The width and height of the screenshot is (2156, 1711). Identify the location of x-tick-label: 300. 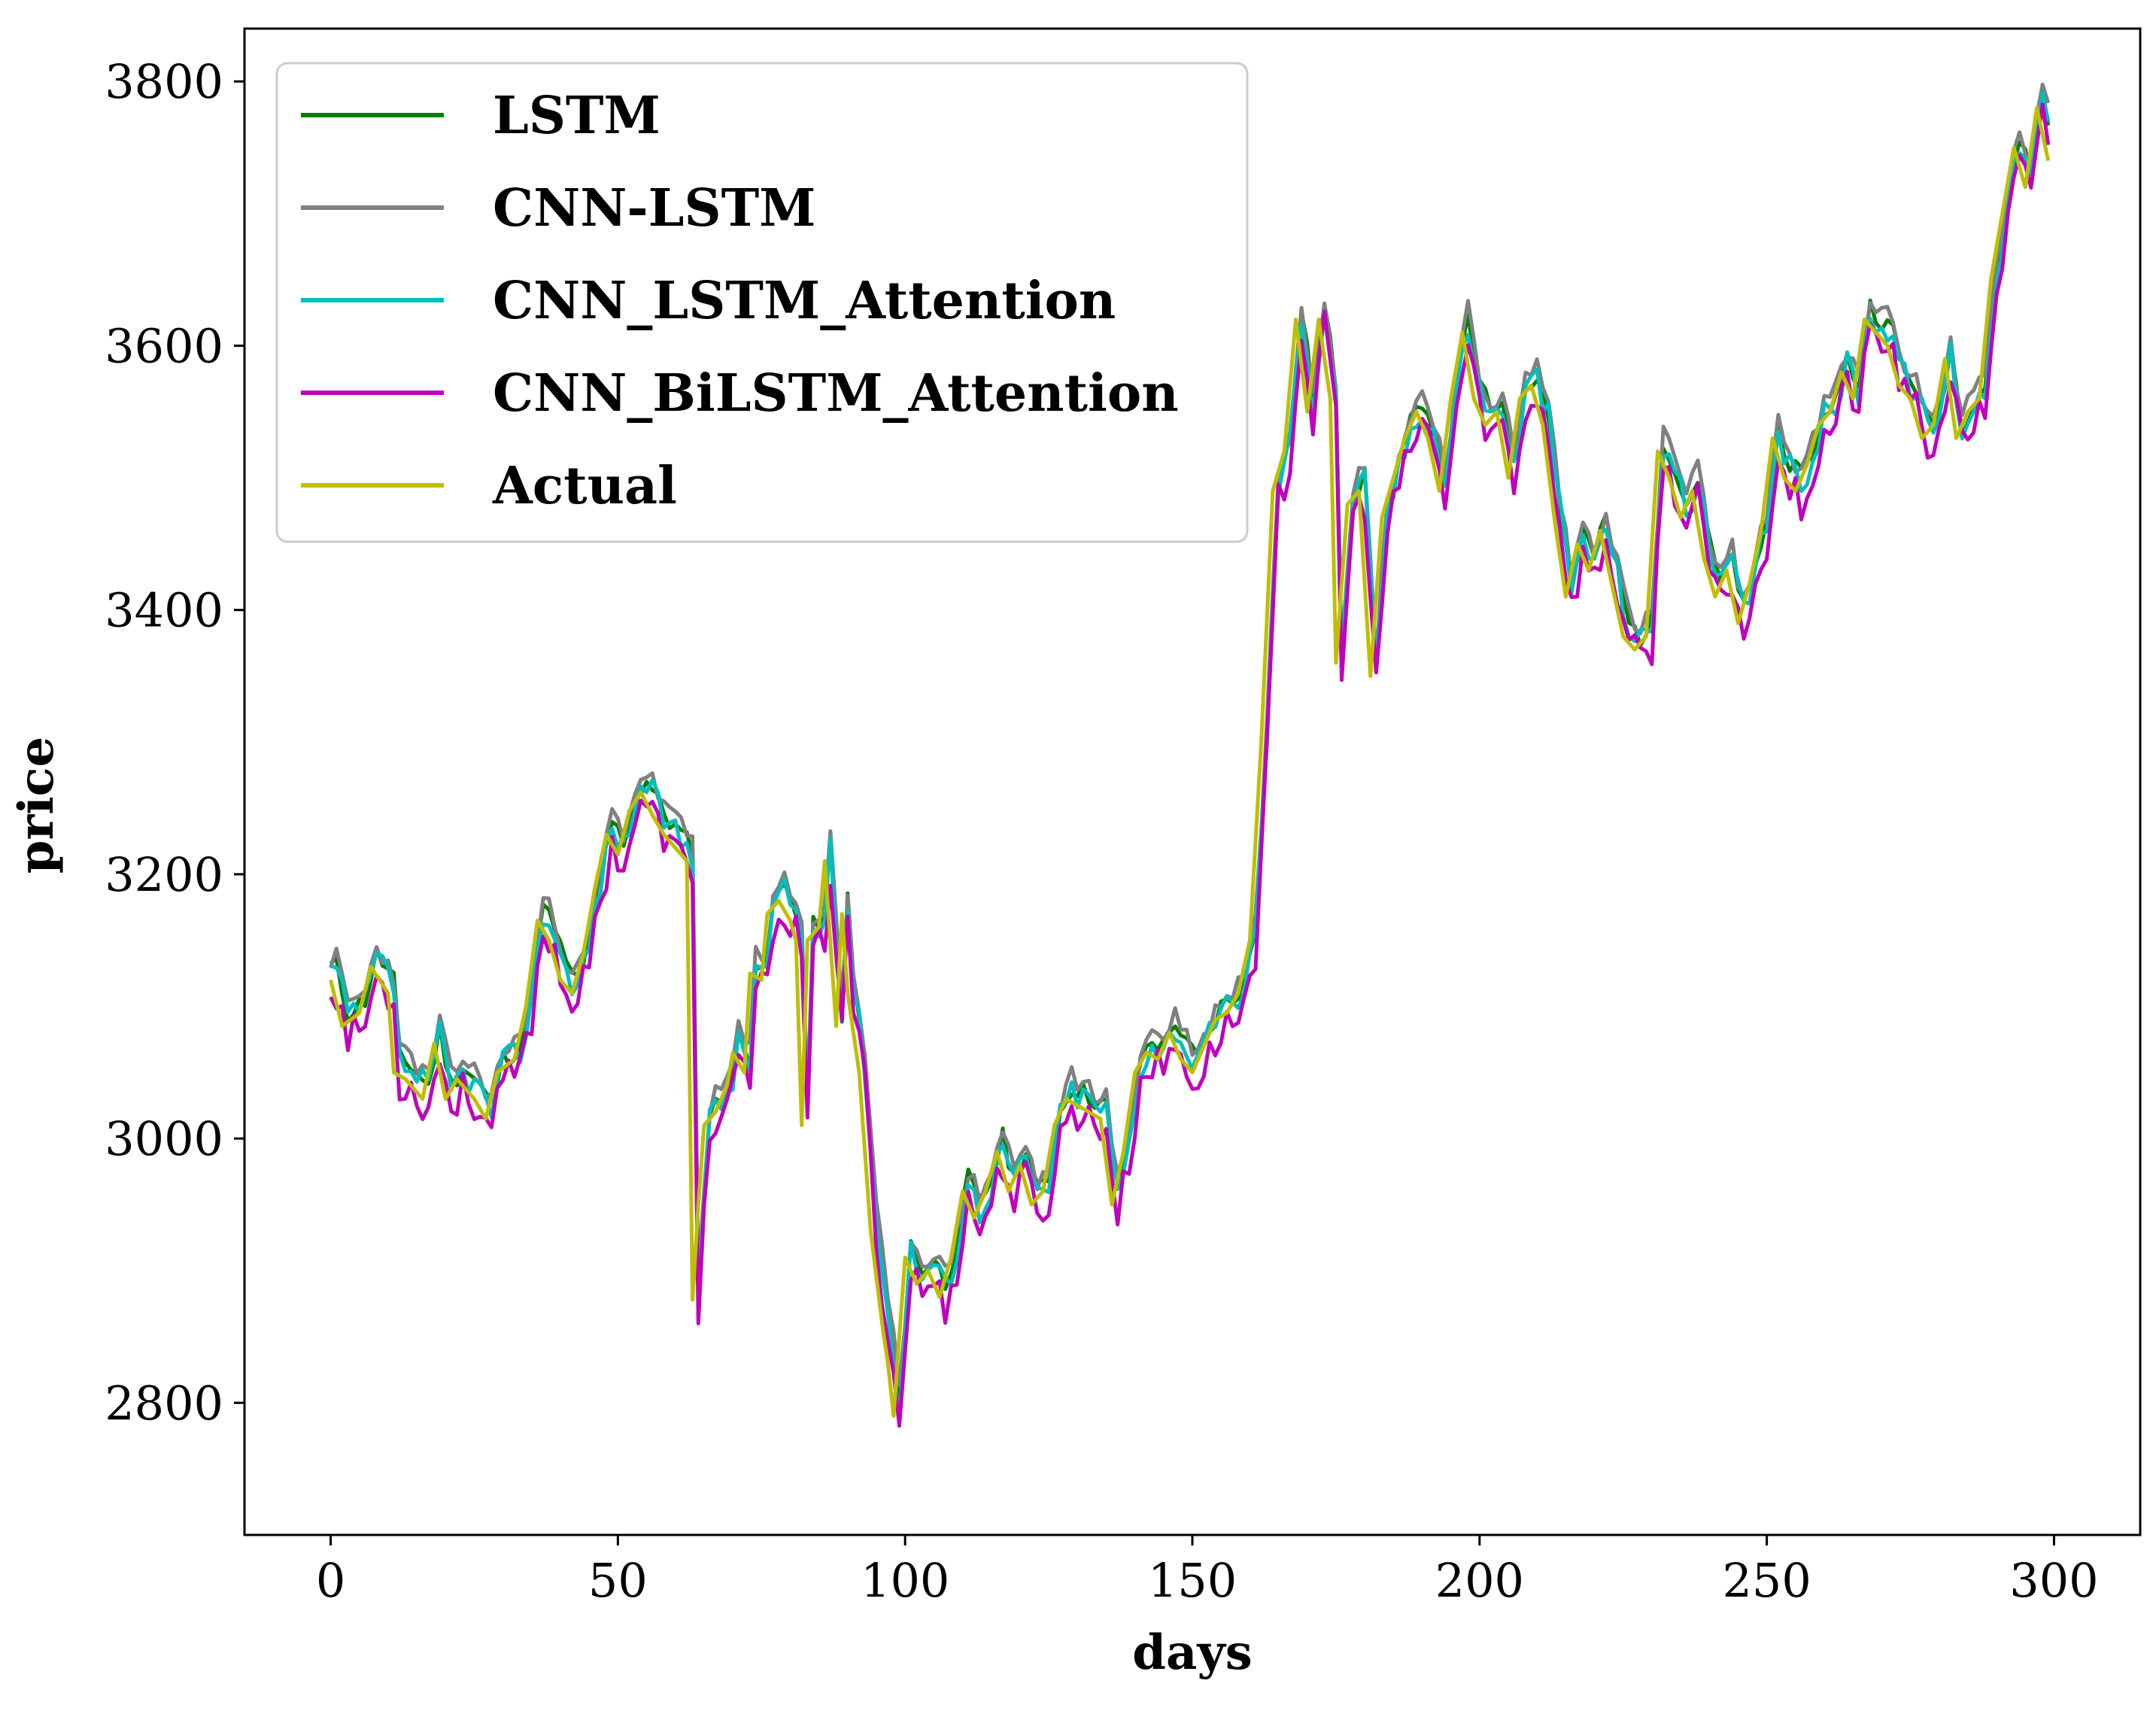
(2053, 1580).